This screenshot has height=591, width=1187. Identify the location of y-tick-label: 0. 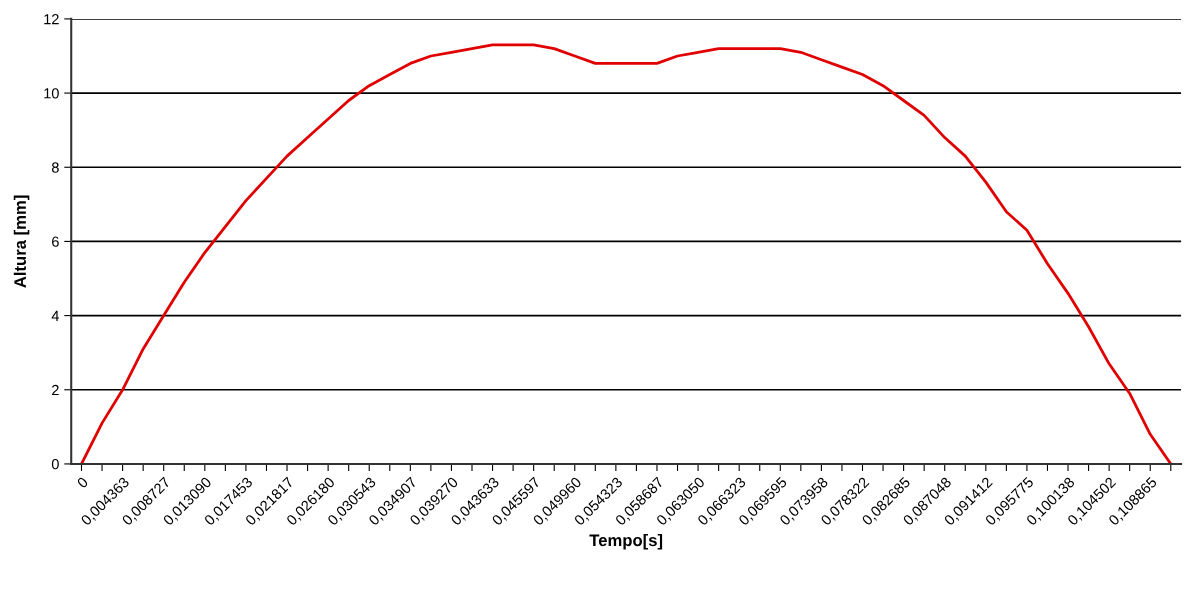
(55, 464).